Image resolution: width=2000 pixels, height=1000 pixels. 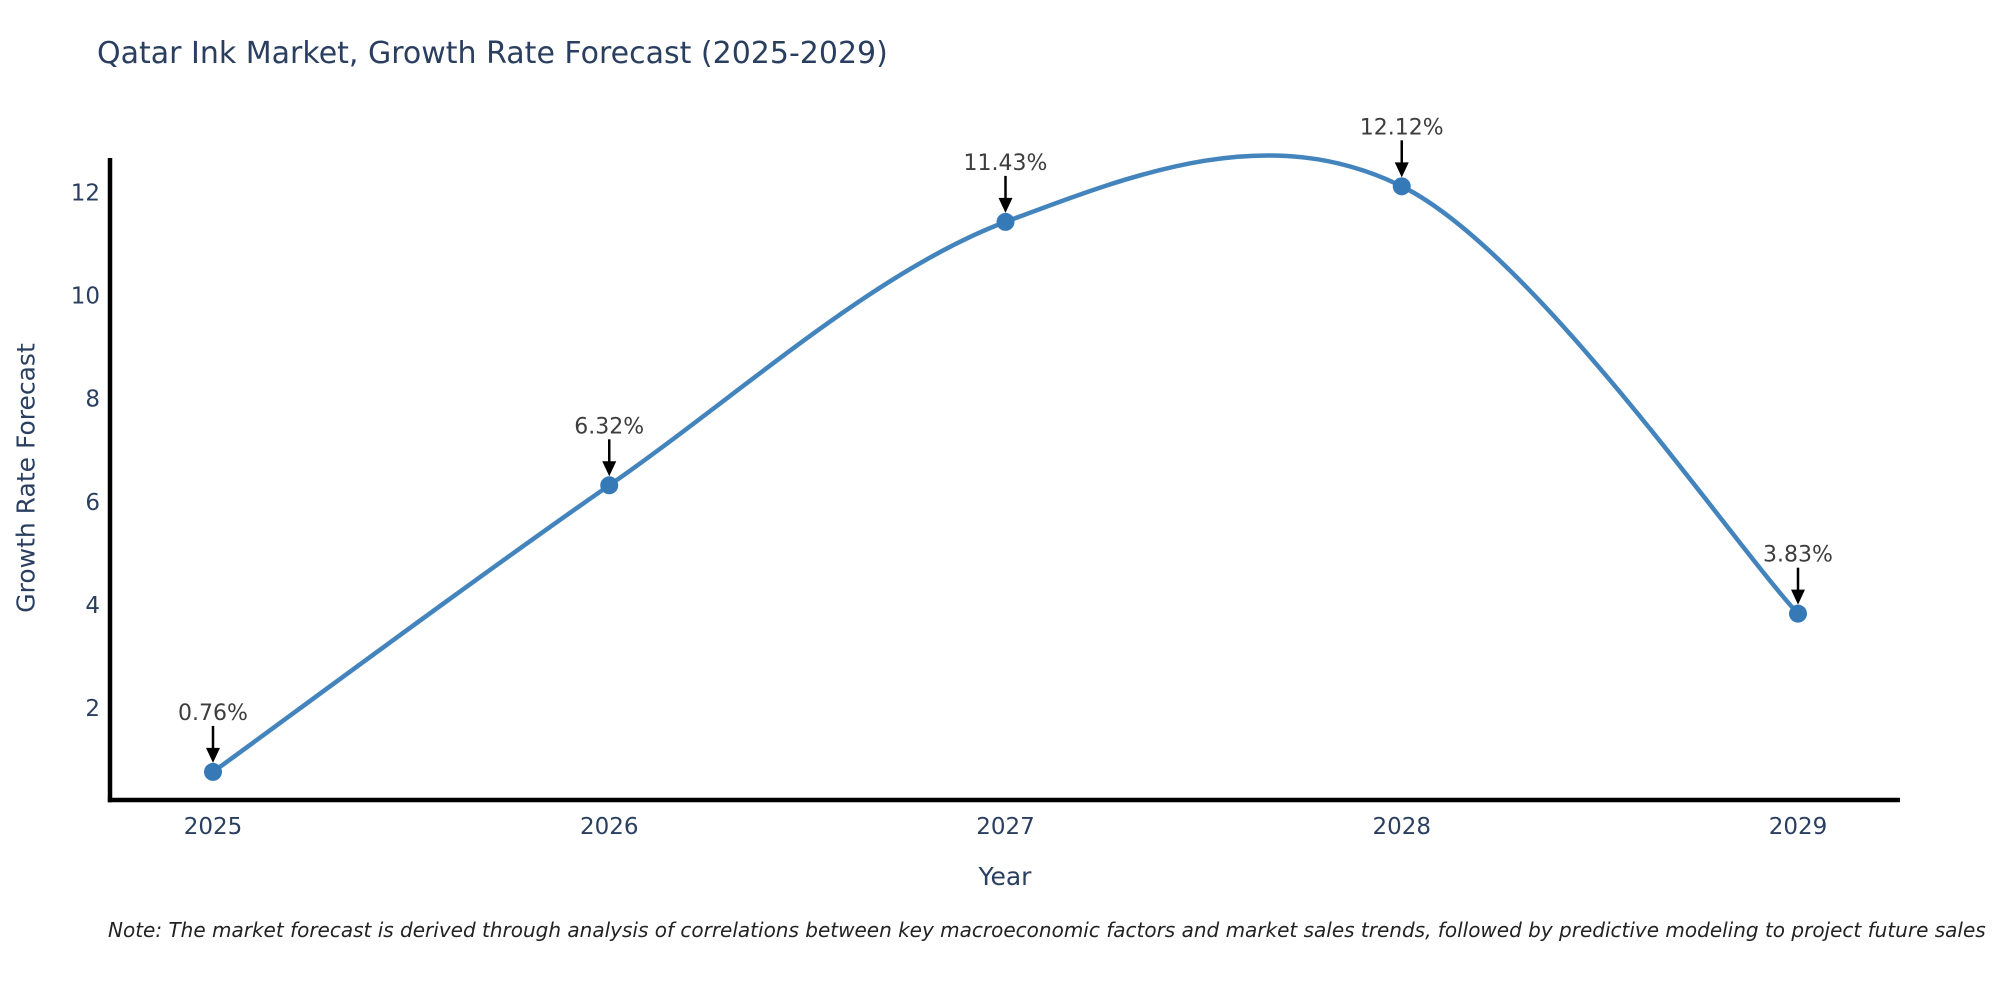 I want to click on y-tick-label: 2, so click(x=92, y=709).